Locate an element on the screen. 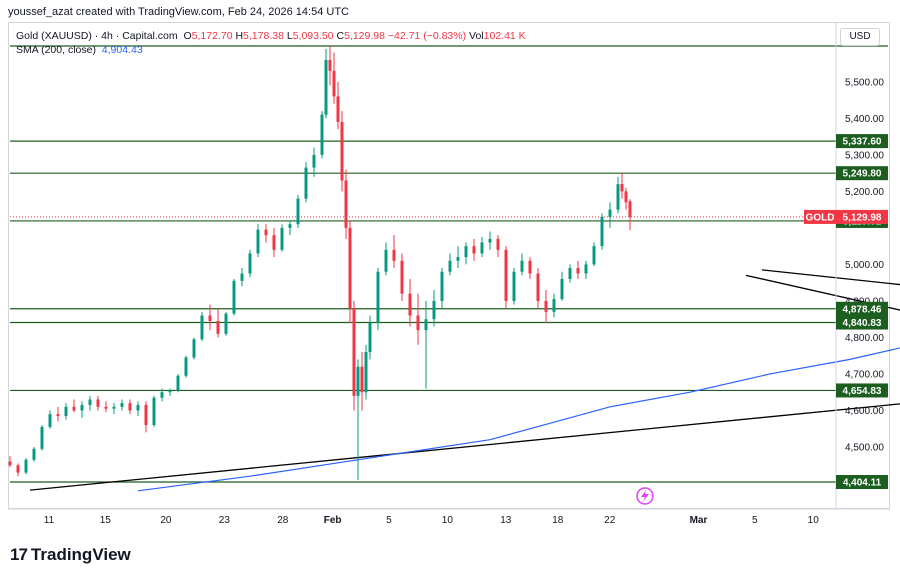 Image resolution: width=900 pixels, height=581 pixels. trendline is located at coordinates (830, 277).